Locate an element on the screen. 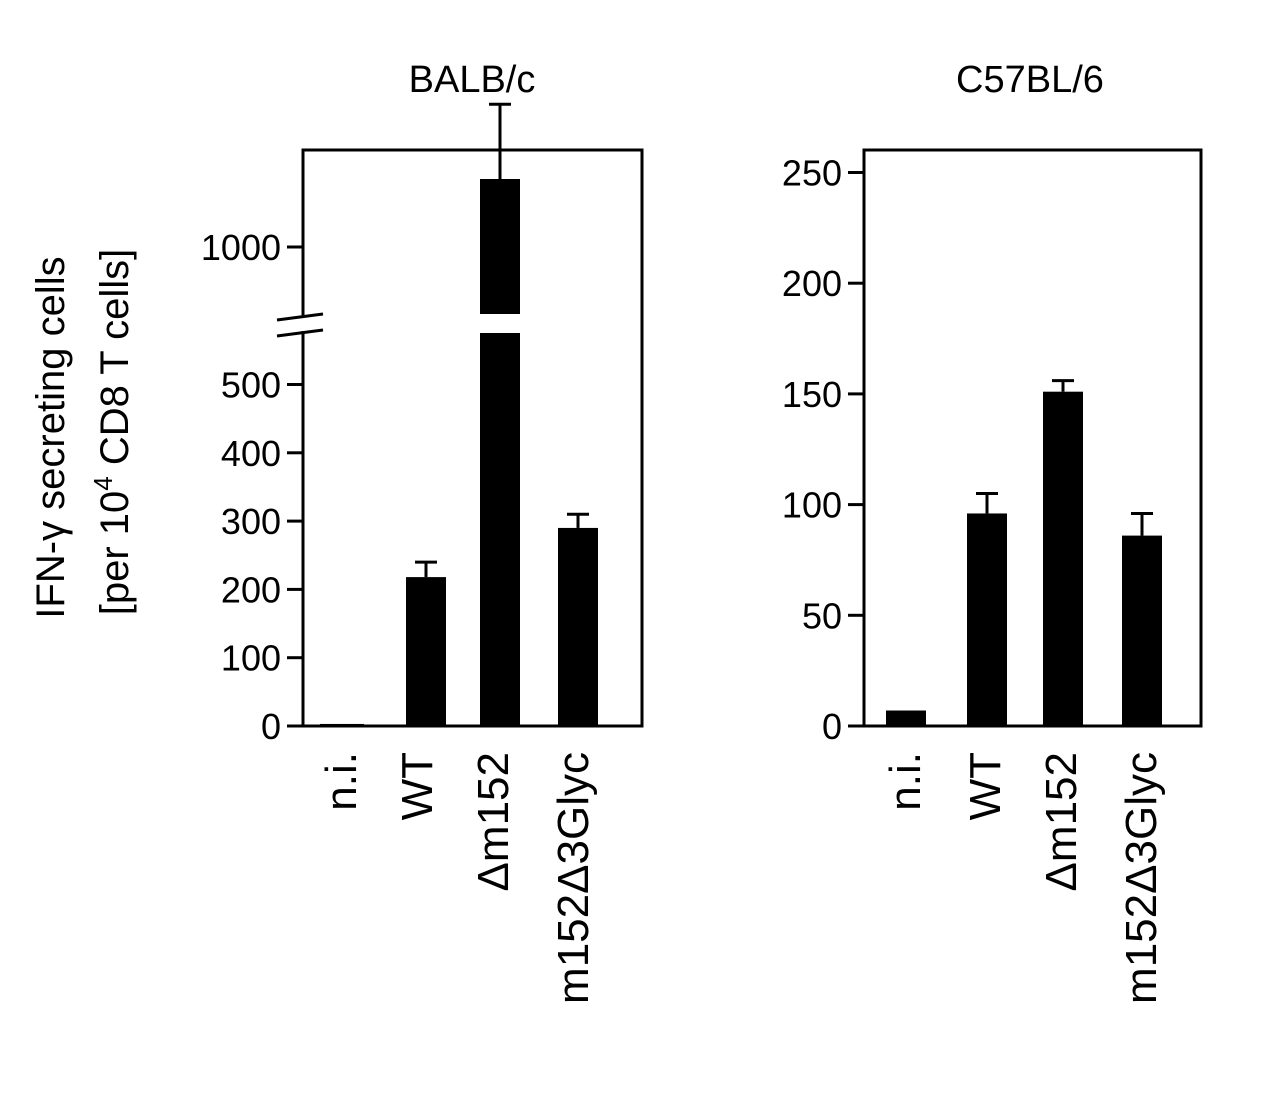 This screenshot has height=1097, width=1261. y-tick-label: 150 is located at coordinates (812, 394).